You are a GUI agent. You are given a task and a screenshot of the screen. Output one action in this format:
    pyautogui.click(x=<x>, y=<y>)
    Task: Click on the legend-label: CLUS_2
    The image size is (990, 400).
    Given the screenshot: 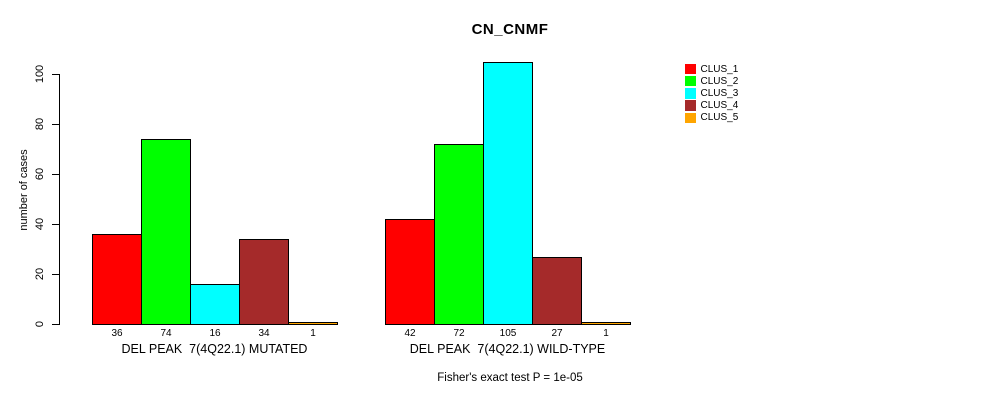 What is the action you would take?
    pyautogui.click(x=719, y=81)
    